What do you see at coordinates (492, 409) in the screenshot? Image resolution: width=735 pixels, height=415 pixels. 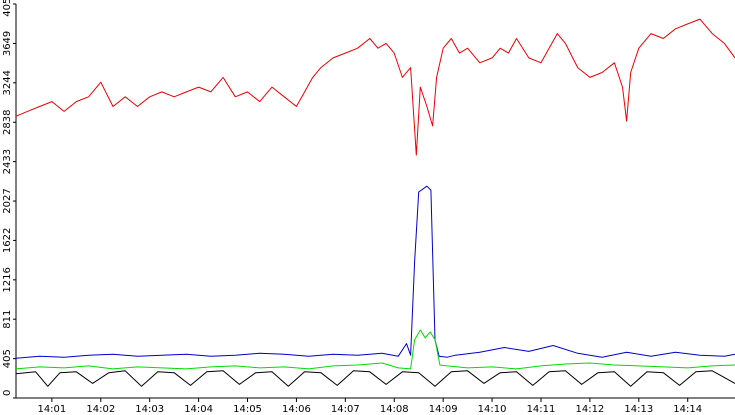 I see `x-tick-label: 14:10` at bounding box center [492, 409].